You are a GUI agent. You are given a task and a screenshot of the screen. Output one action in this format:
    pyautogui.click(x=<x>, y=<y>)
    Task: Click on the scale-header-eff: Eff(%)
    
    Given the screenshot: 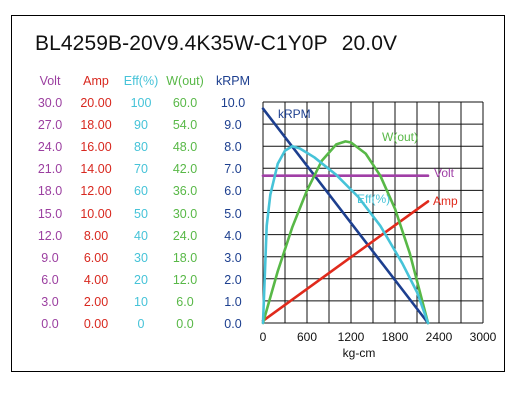 What is the action you would take?
    pyautogui.click(x=141, y=81)
    